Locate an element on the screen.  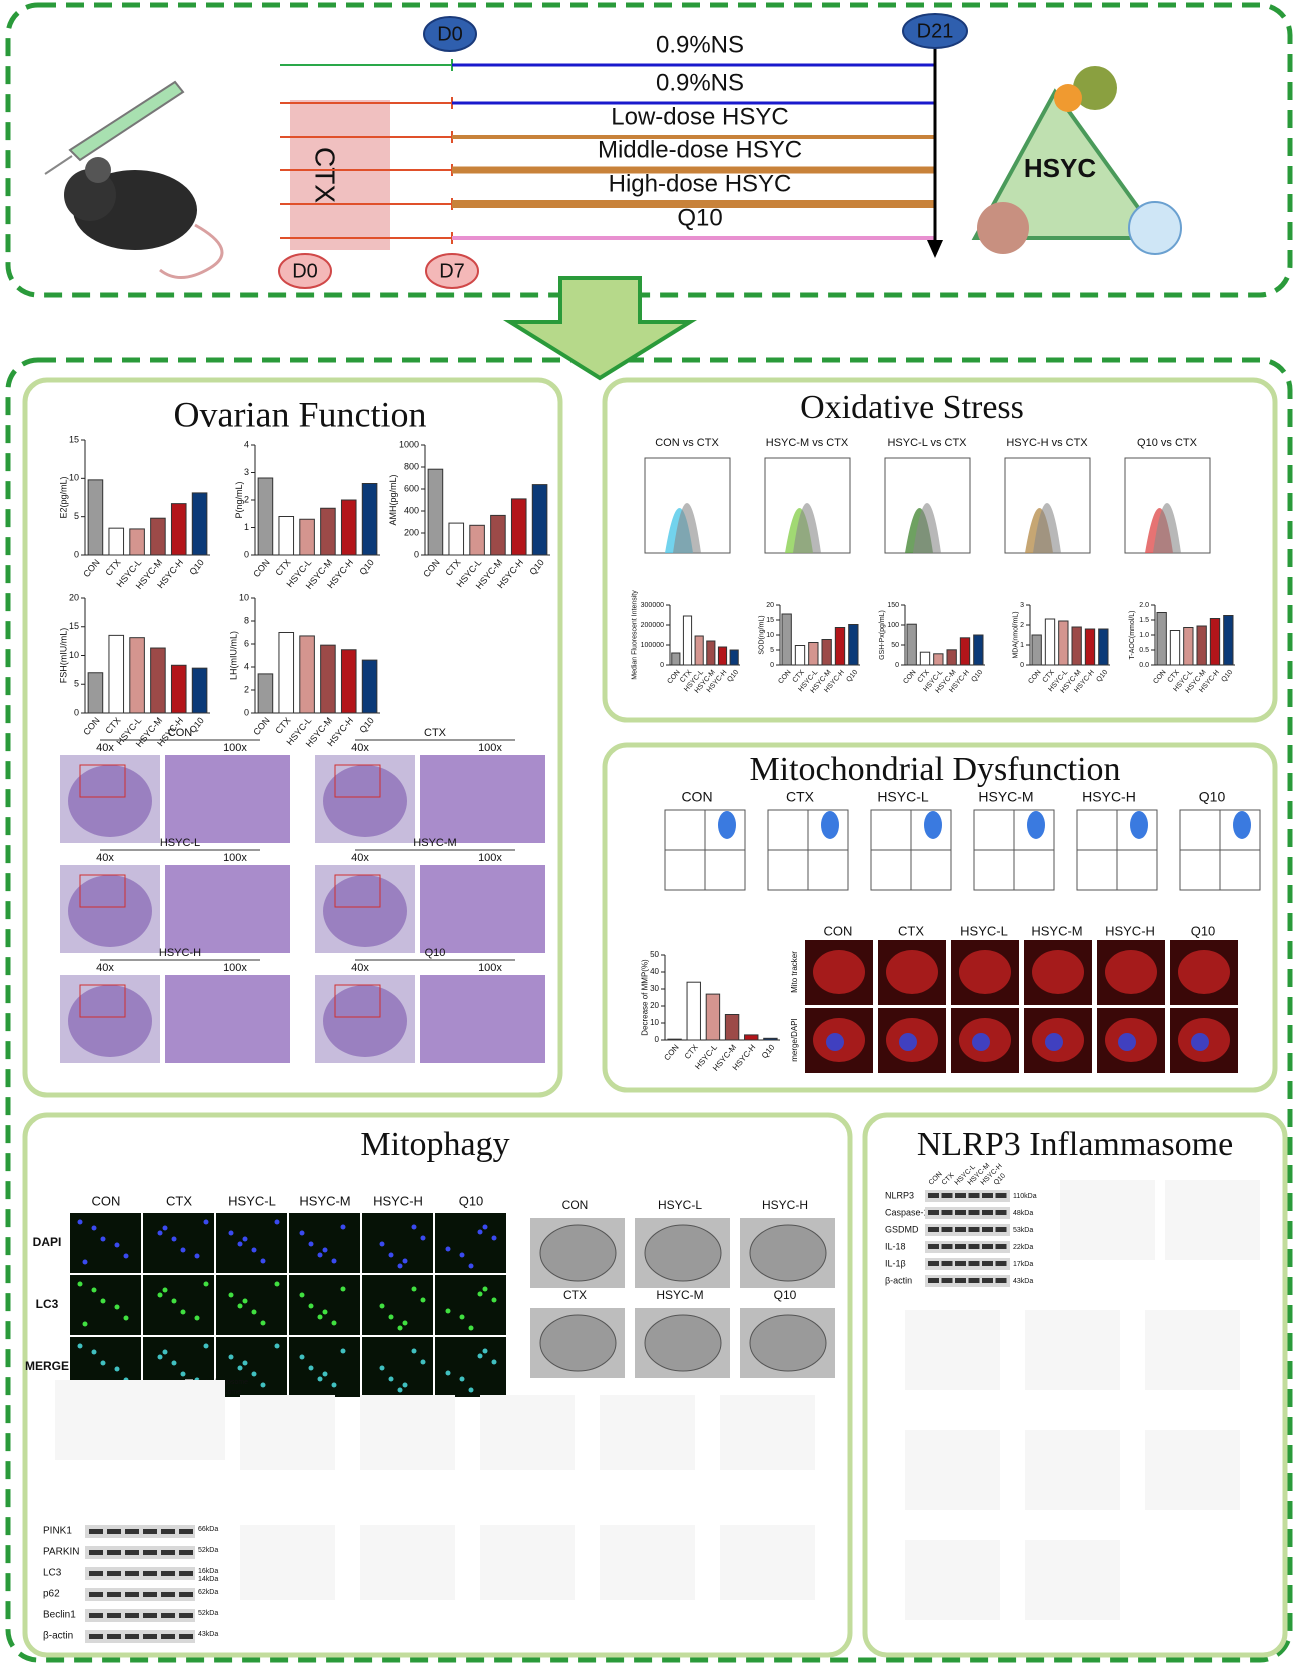
y-tick-label: 1 is located at coordinates (246, 527).